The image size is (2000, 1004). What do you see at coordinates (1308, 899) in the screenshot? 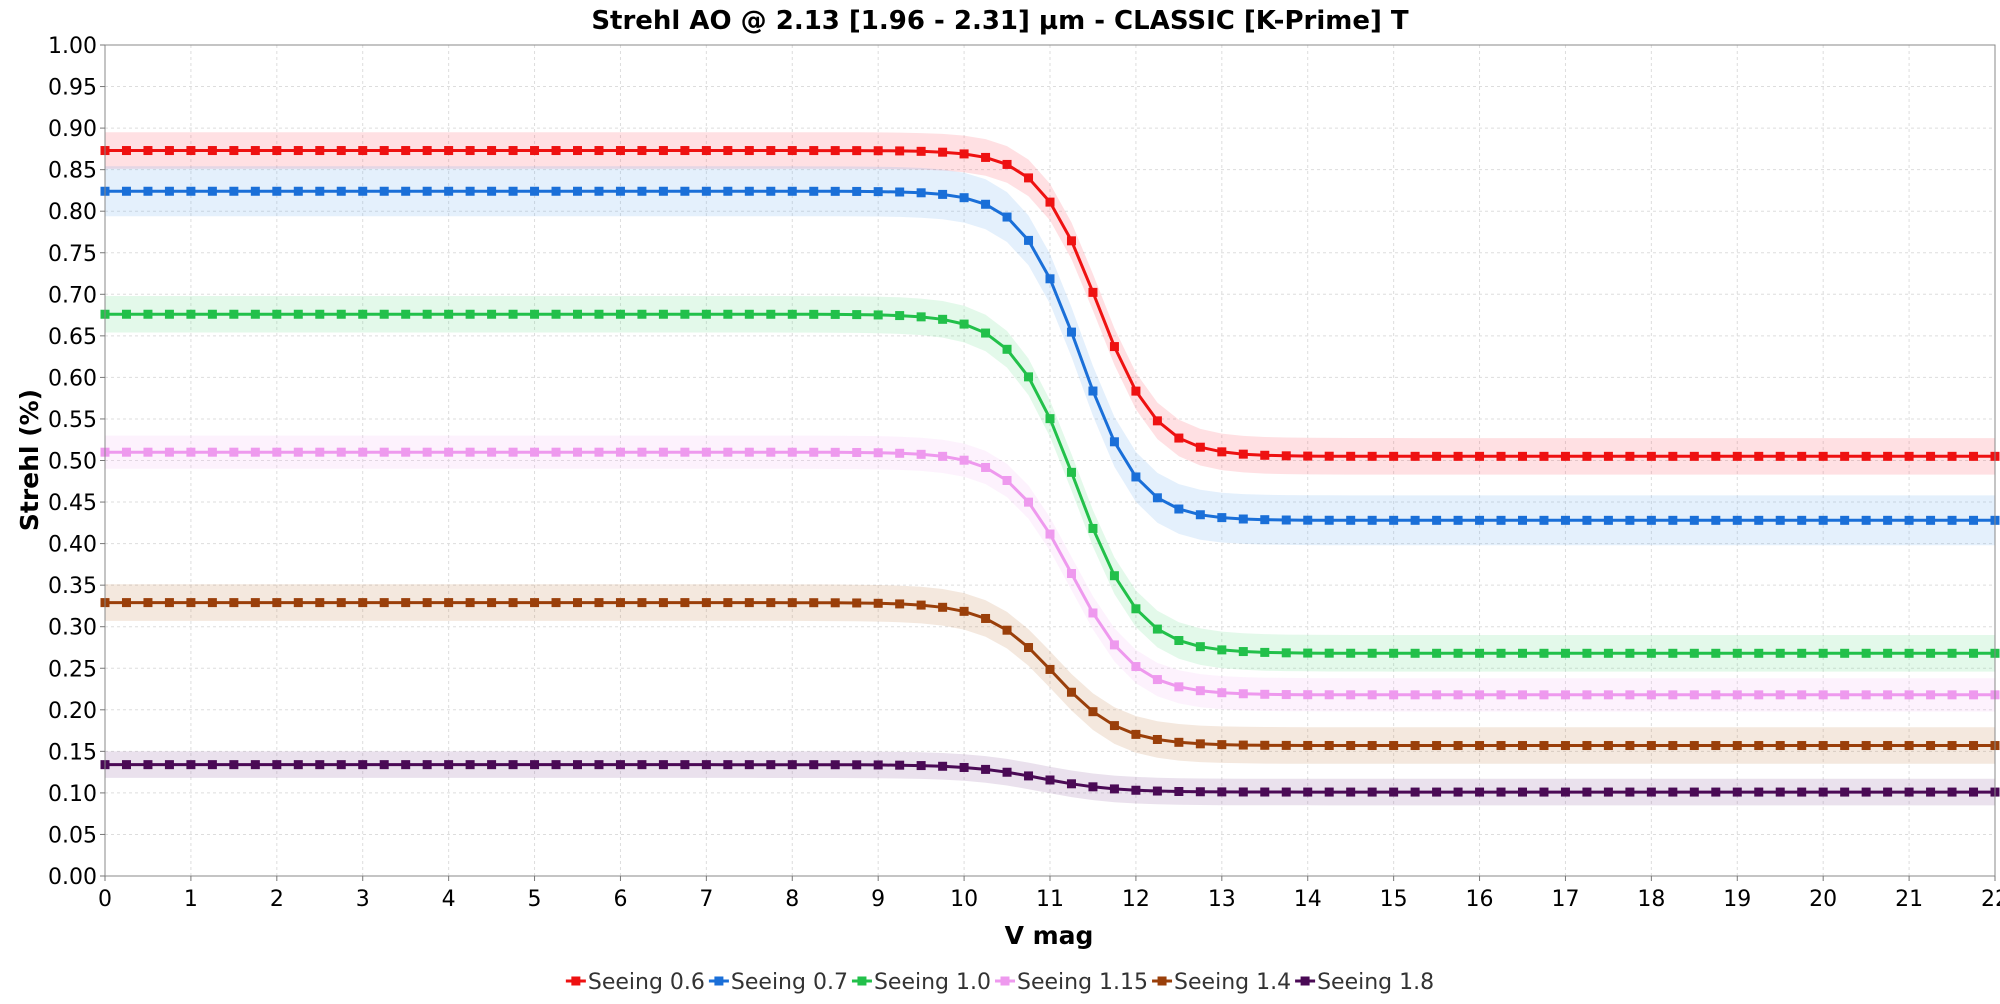
I see `x-tick-label: 14` at bounding box center [1308, 899].